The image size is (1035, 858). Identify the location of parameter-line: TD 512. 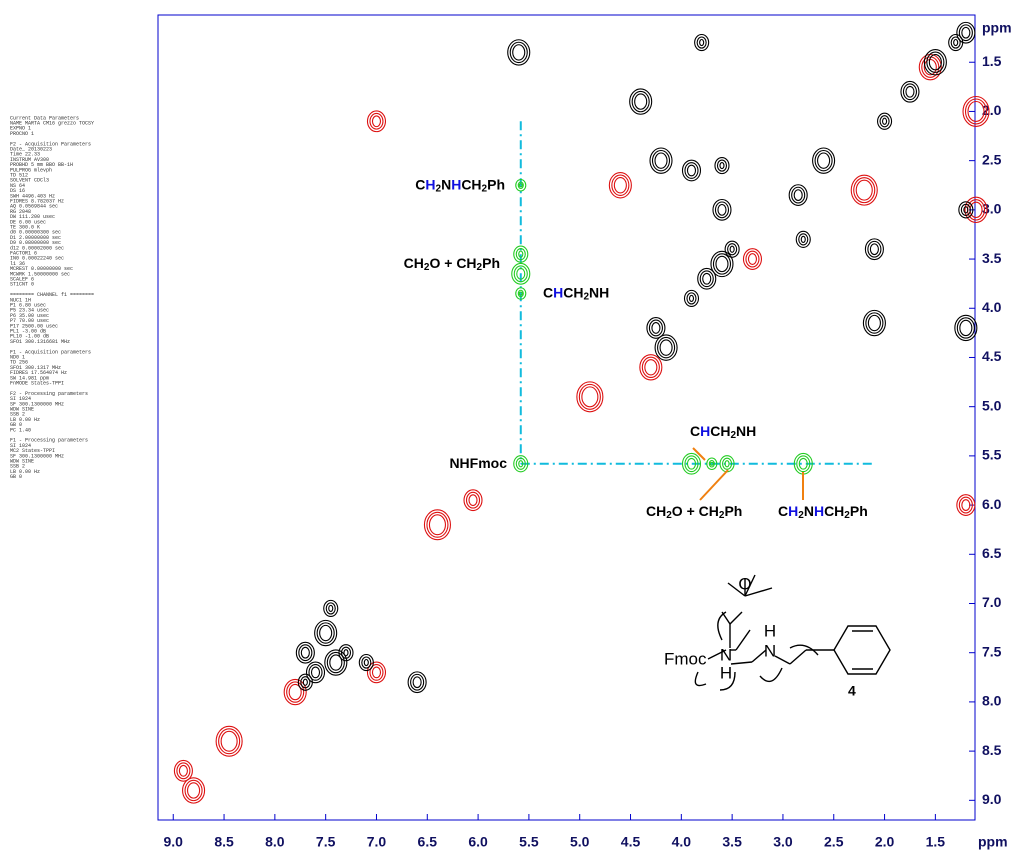
(19, 176).